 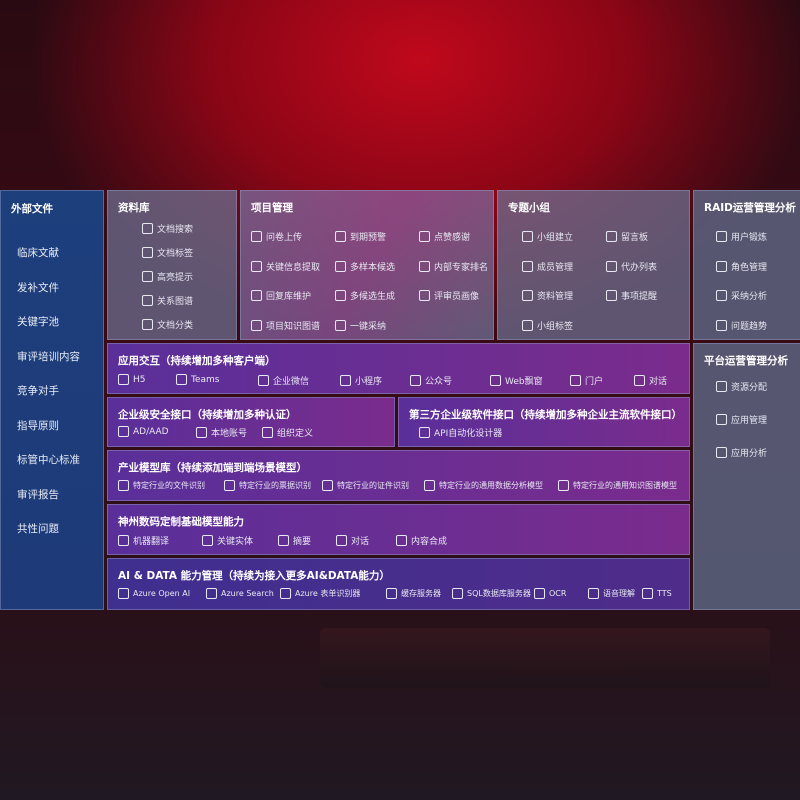 What do you see at coordinates (741, 266) in the screenshot?
I see `feature-item: 角色管理` at bounding box center [741, 266].